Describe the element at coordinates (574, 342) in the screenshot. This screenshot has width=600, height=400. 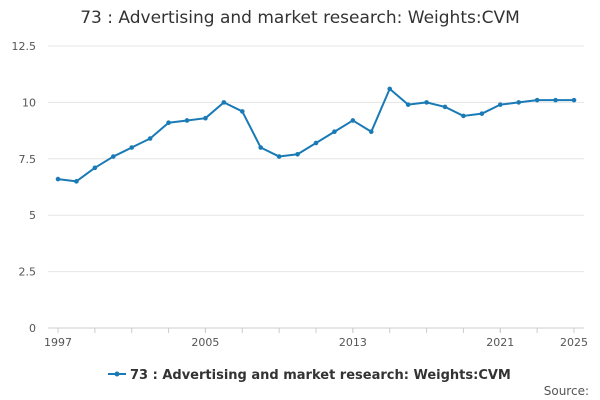
I see `x-tick-label: 2025` at that location.